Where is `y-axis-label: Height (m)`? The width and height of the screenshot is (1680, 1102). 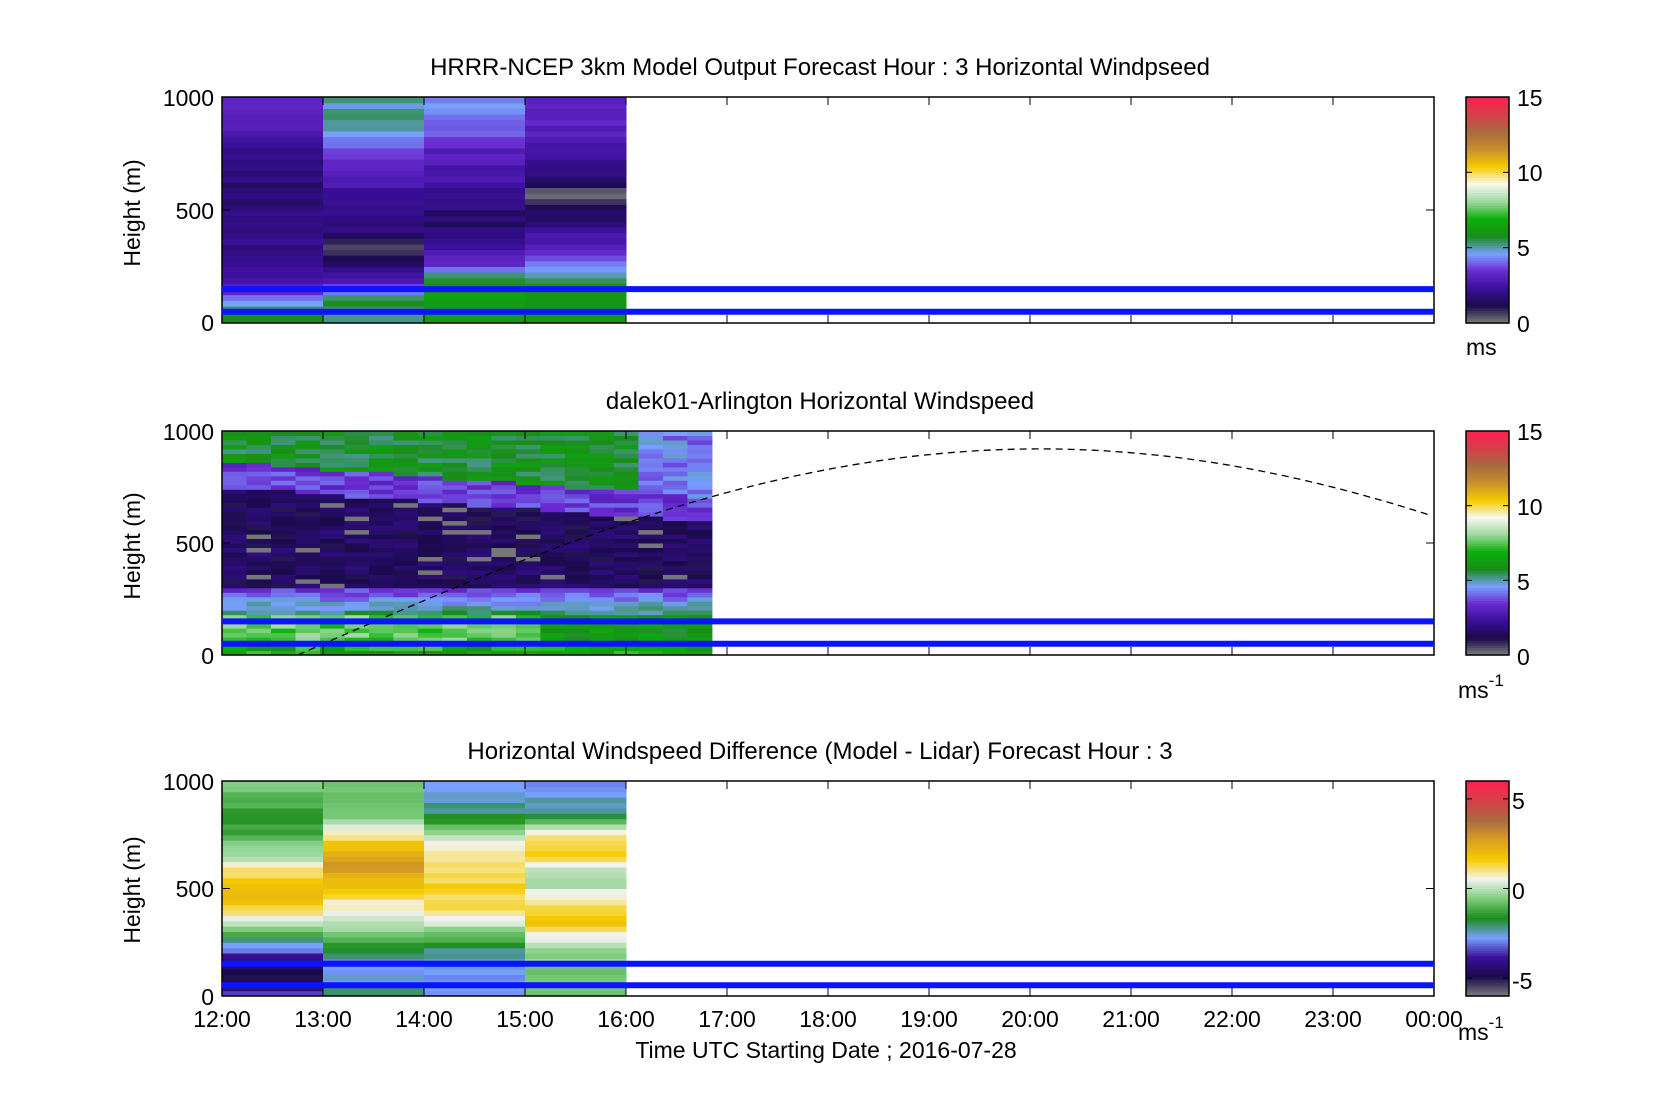 y-axis-label: Height (m) is located at coordinates (132, 212).